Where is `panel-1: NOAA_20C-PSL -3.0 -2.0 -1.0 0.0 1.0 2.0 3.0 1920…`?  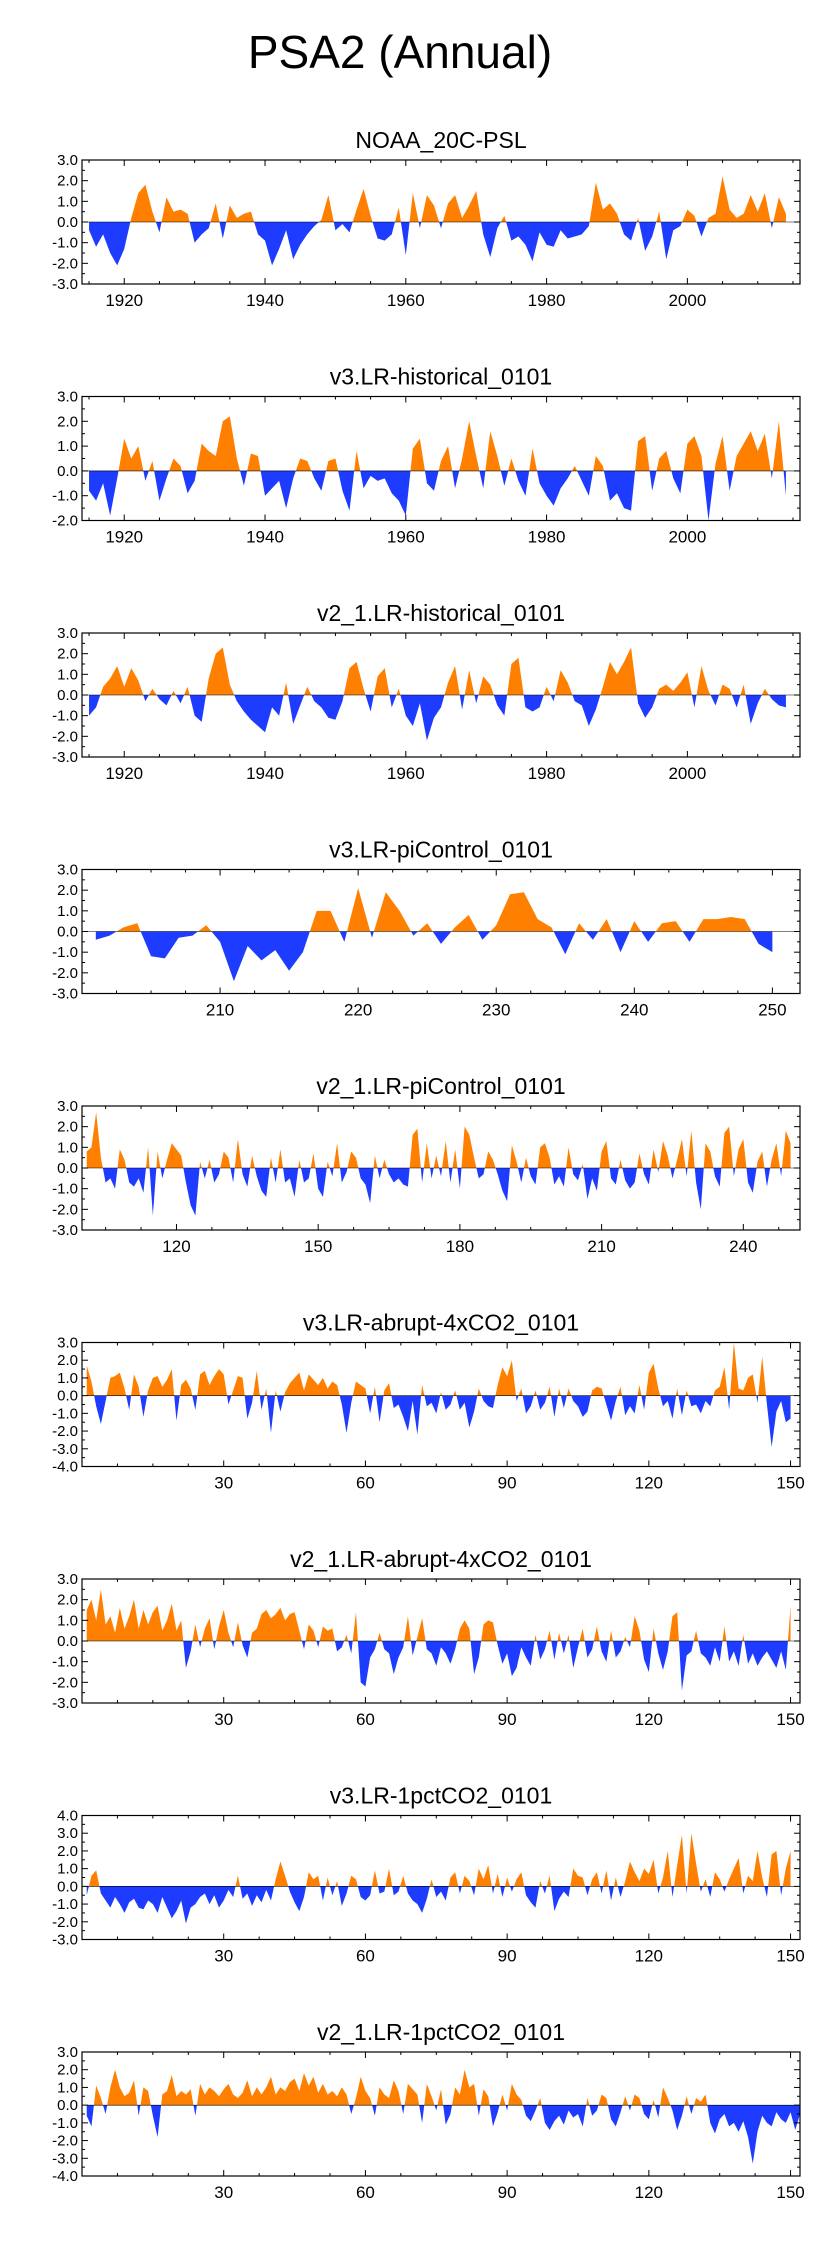 panel-1: NOAA_20C-PSL -3.0 -2.0 -1.0 0.0 1.0 2.0 3.0 1920… is located at coordinates (426, 218).